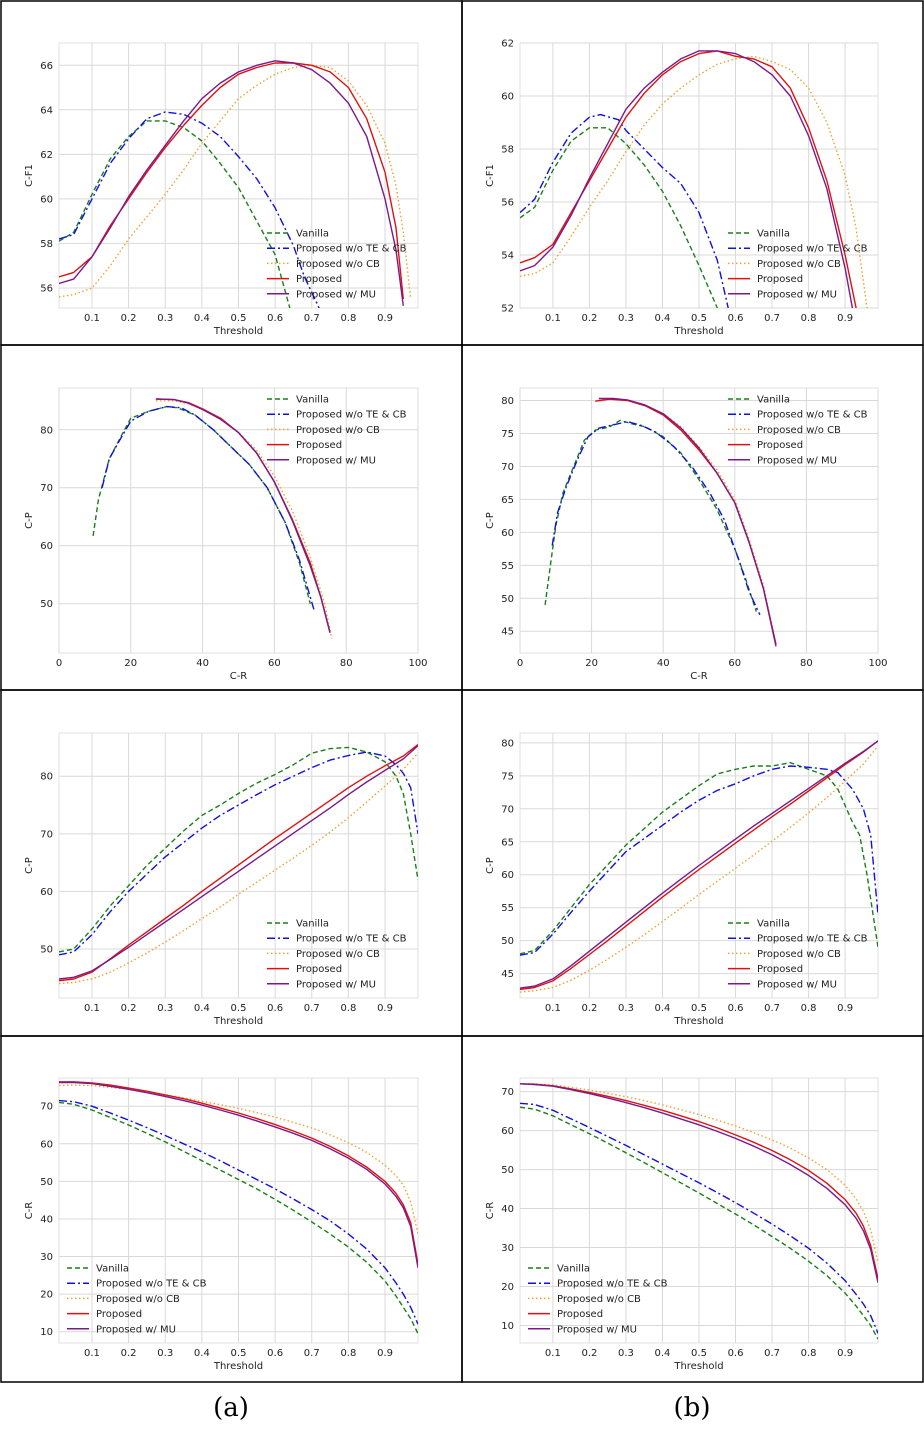  What do you see at coordinates (507, 256) in the screenshot?
I see `y-tick-label: 54` at bounding box center [507, 256].